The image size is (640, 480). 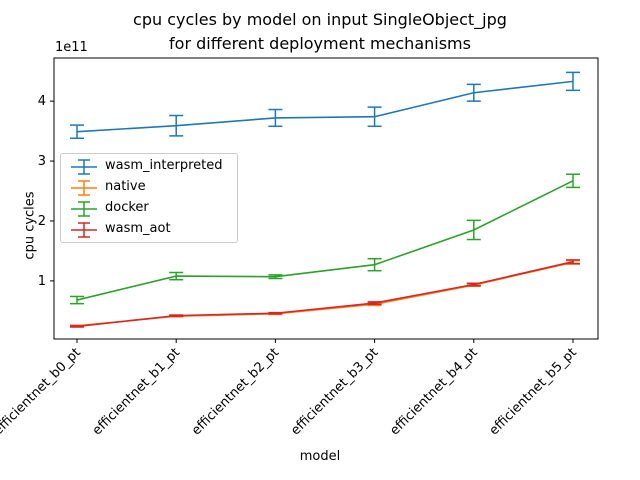 What do you see at coordinates (136, 391) in the screenshot?
I see `x-tick-label-1: efficientnet_b1_pt` at bounding box center [136, 391].